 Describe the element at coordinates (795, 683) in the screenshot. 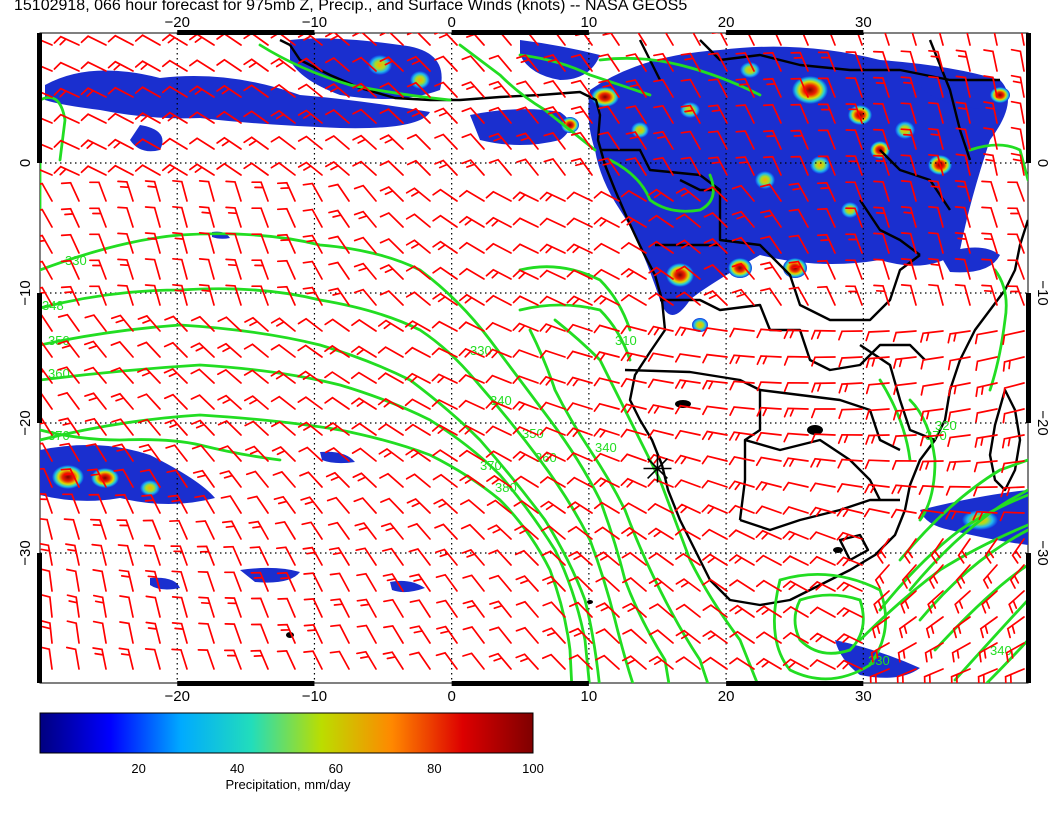

I see `frame-bar-bottom` at that location.